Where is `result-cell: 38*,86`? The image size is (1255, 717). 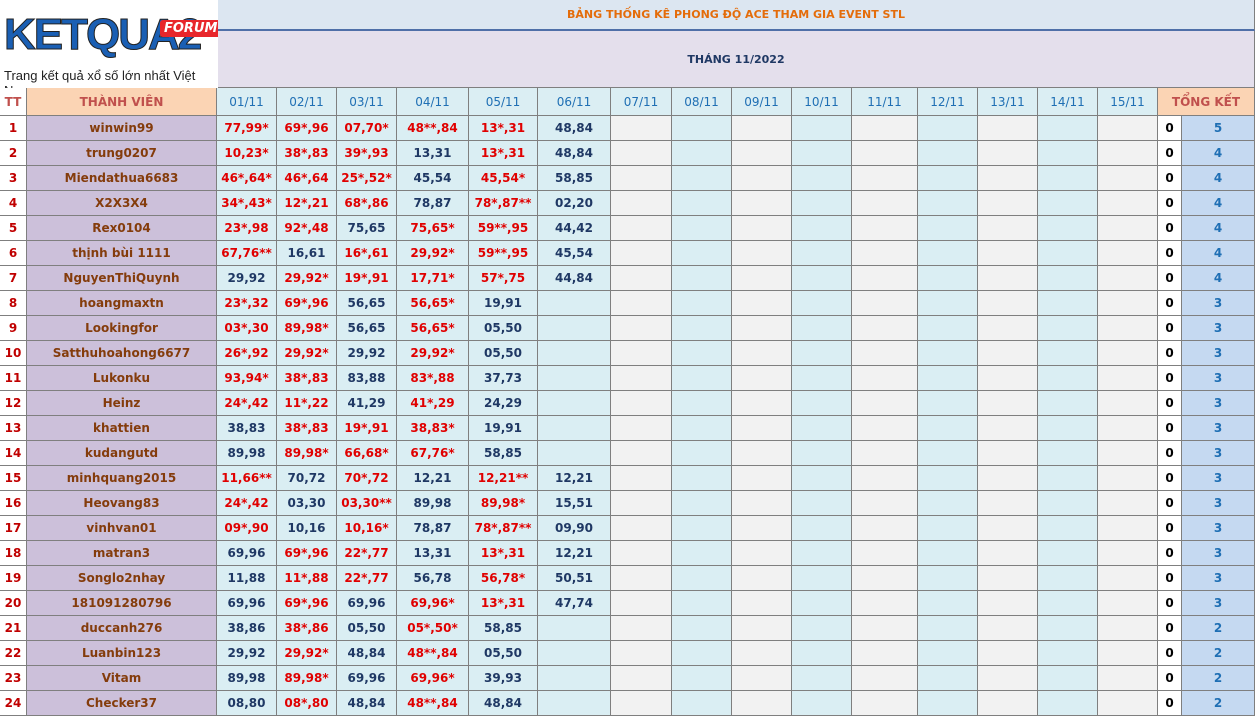 result-cell: 38*,86 is located at coordinates (307, 628).